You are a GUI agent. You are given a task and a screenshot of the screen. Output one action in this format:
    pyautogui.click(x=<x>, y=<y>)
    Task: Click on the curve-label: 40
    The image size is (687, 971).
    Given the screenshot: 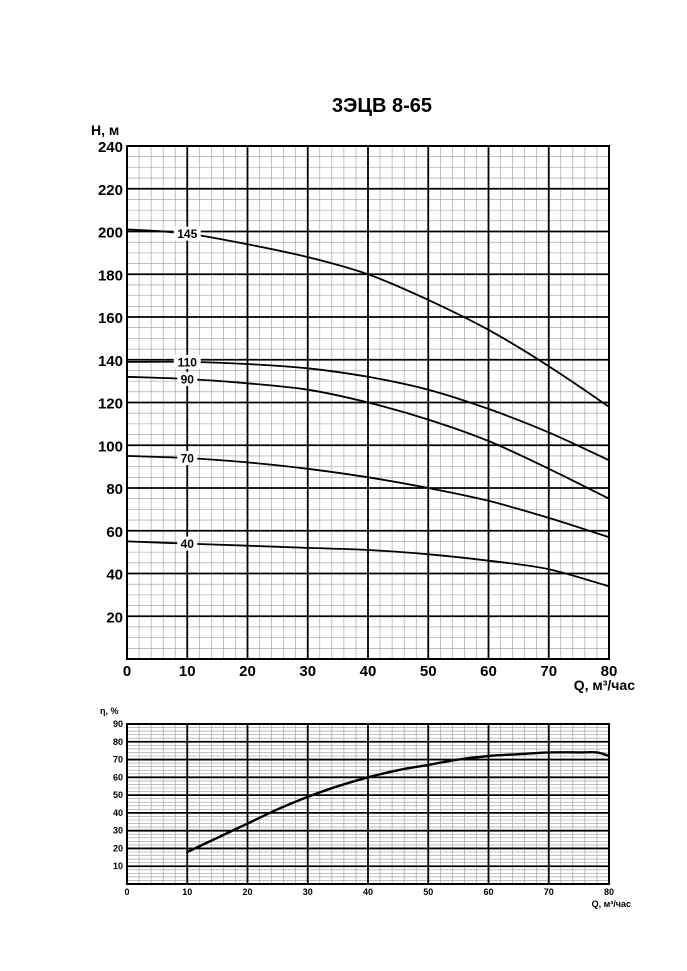 What is the action you would take?
    pyautogui.click(x=188, y=544)
    